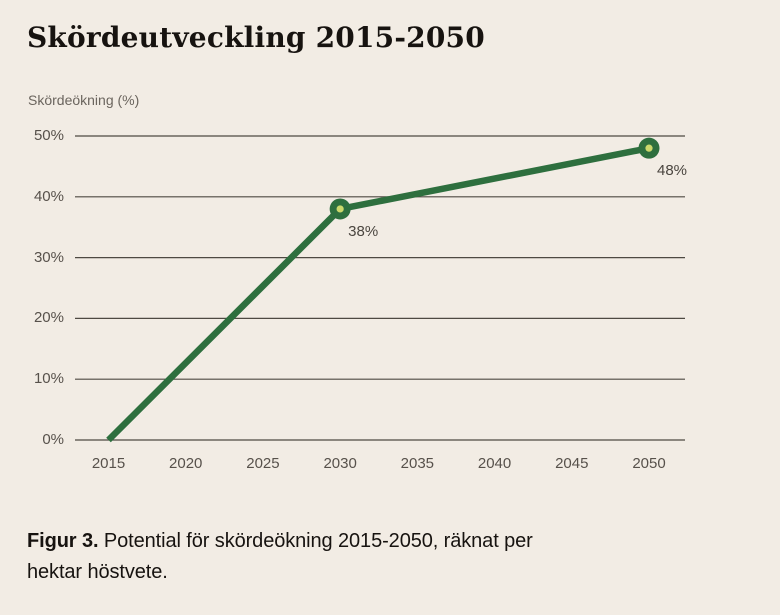 This screenshot has width=780, height=615. Describe the element at coordinates (672, 171) in the screenshot. I see `data-point-label-2050: 48%` at that location.